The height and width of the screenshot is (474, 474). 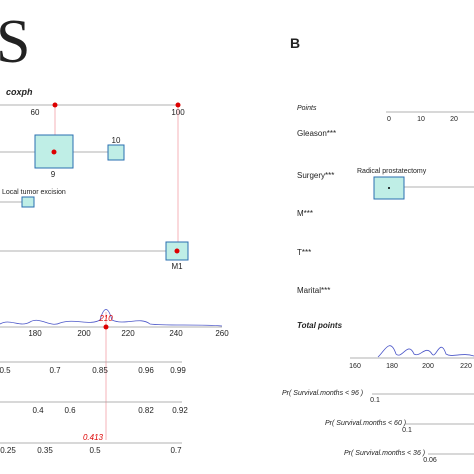 I want to click on tick-label: 0.96, so click(x=146, y=370).